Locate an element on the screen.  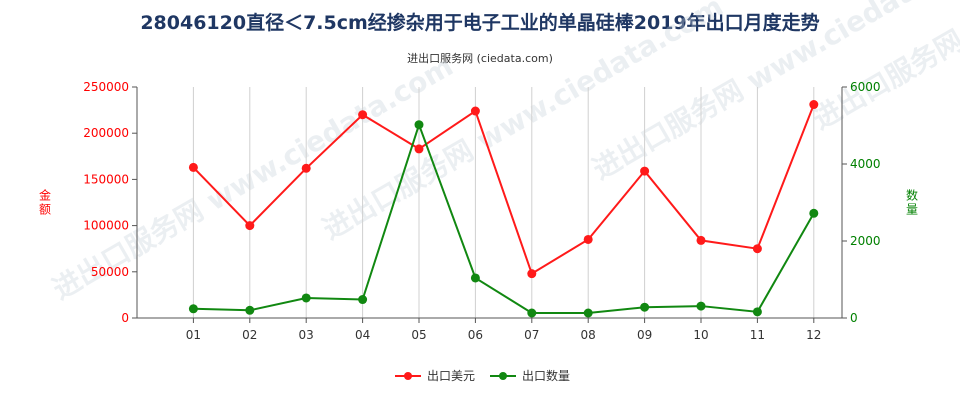
y-right-tick-label: 0 is located at coordinates (854, 318).